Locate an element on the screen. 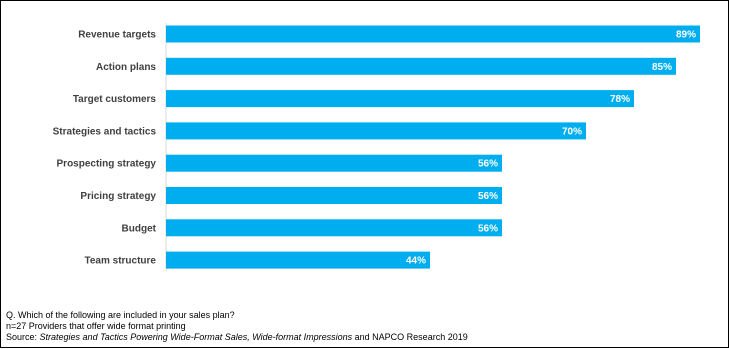  value-label: 44% is located at coordinates (416, 261).